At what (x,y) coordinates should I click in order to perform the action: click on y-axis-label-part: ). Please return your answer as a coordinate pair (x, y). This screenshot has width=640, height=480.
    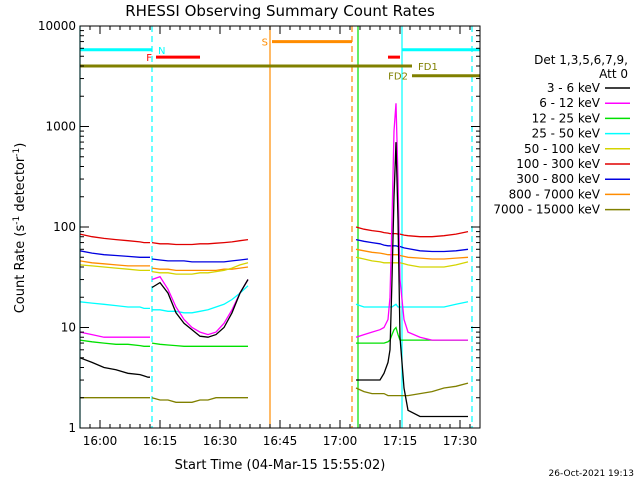
    Looking at the image, I should click on (20, 145).